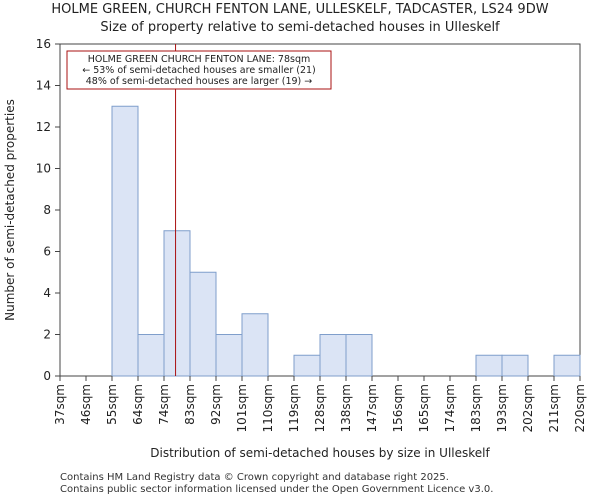  I want to click on x-tick-label: 119sqm, so click(294, 408).